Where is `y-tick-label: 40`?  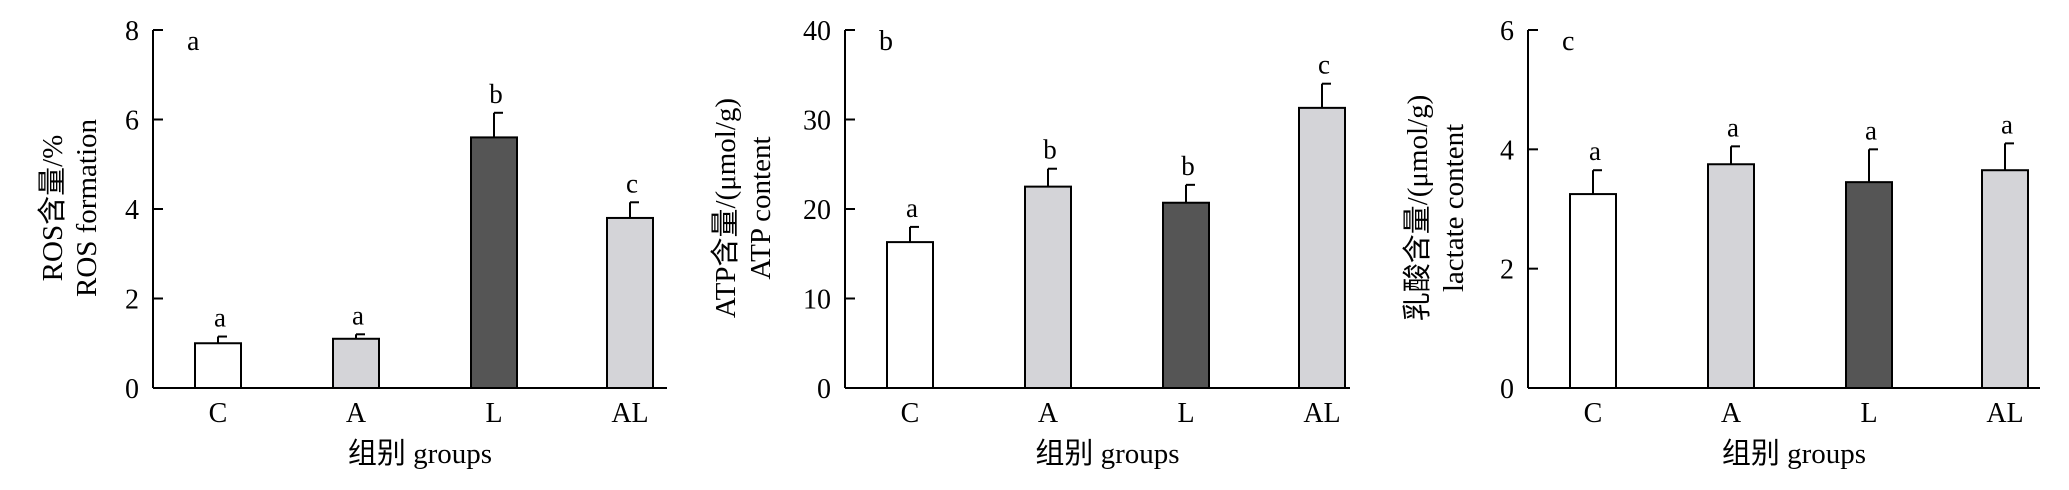
y-tick-label: 40 is located at coordinates (817, 31).